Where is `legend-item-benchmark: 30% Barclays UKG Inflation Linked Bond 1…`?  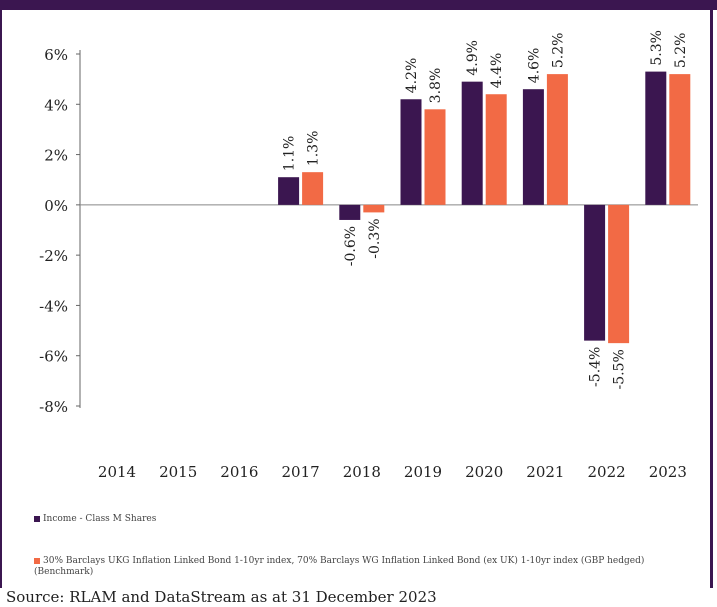 legend-item-benchmark: 30% Barclays UKG Inflation Linked Bond 1… is located at coordinates (370, 567).